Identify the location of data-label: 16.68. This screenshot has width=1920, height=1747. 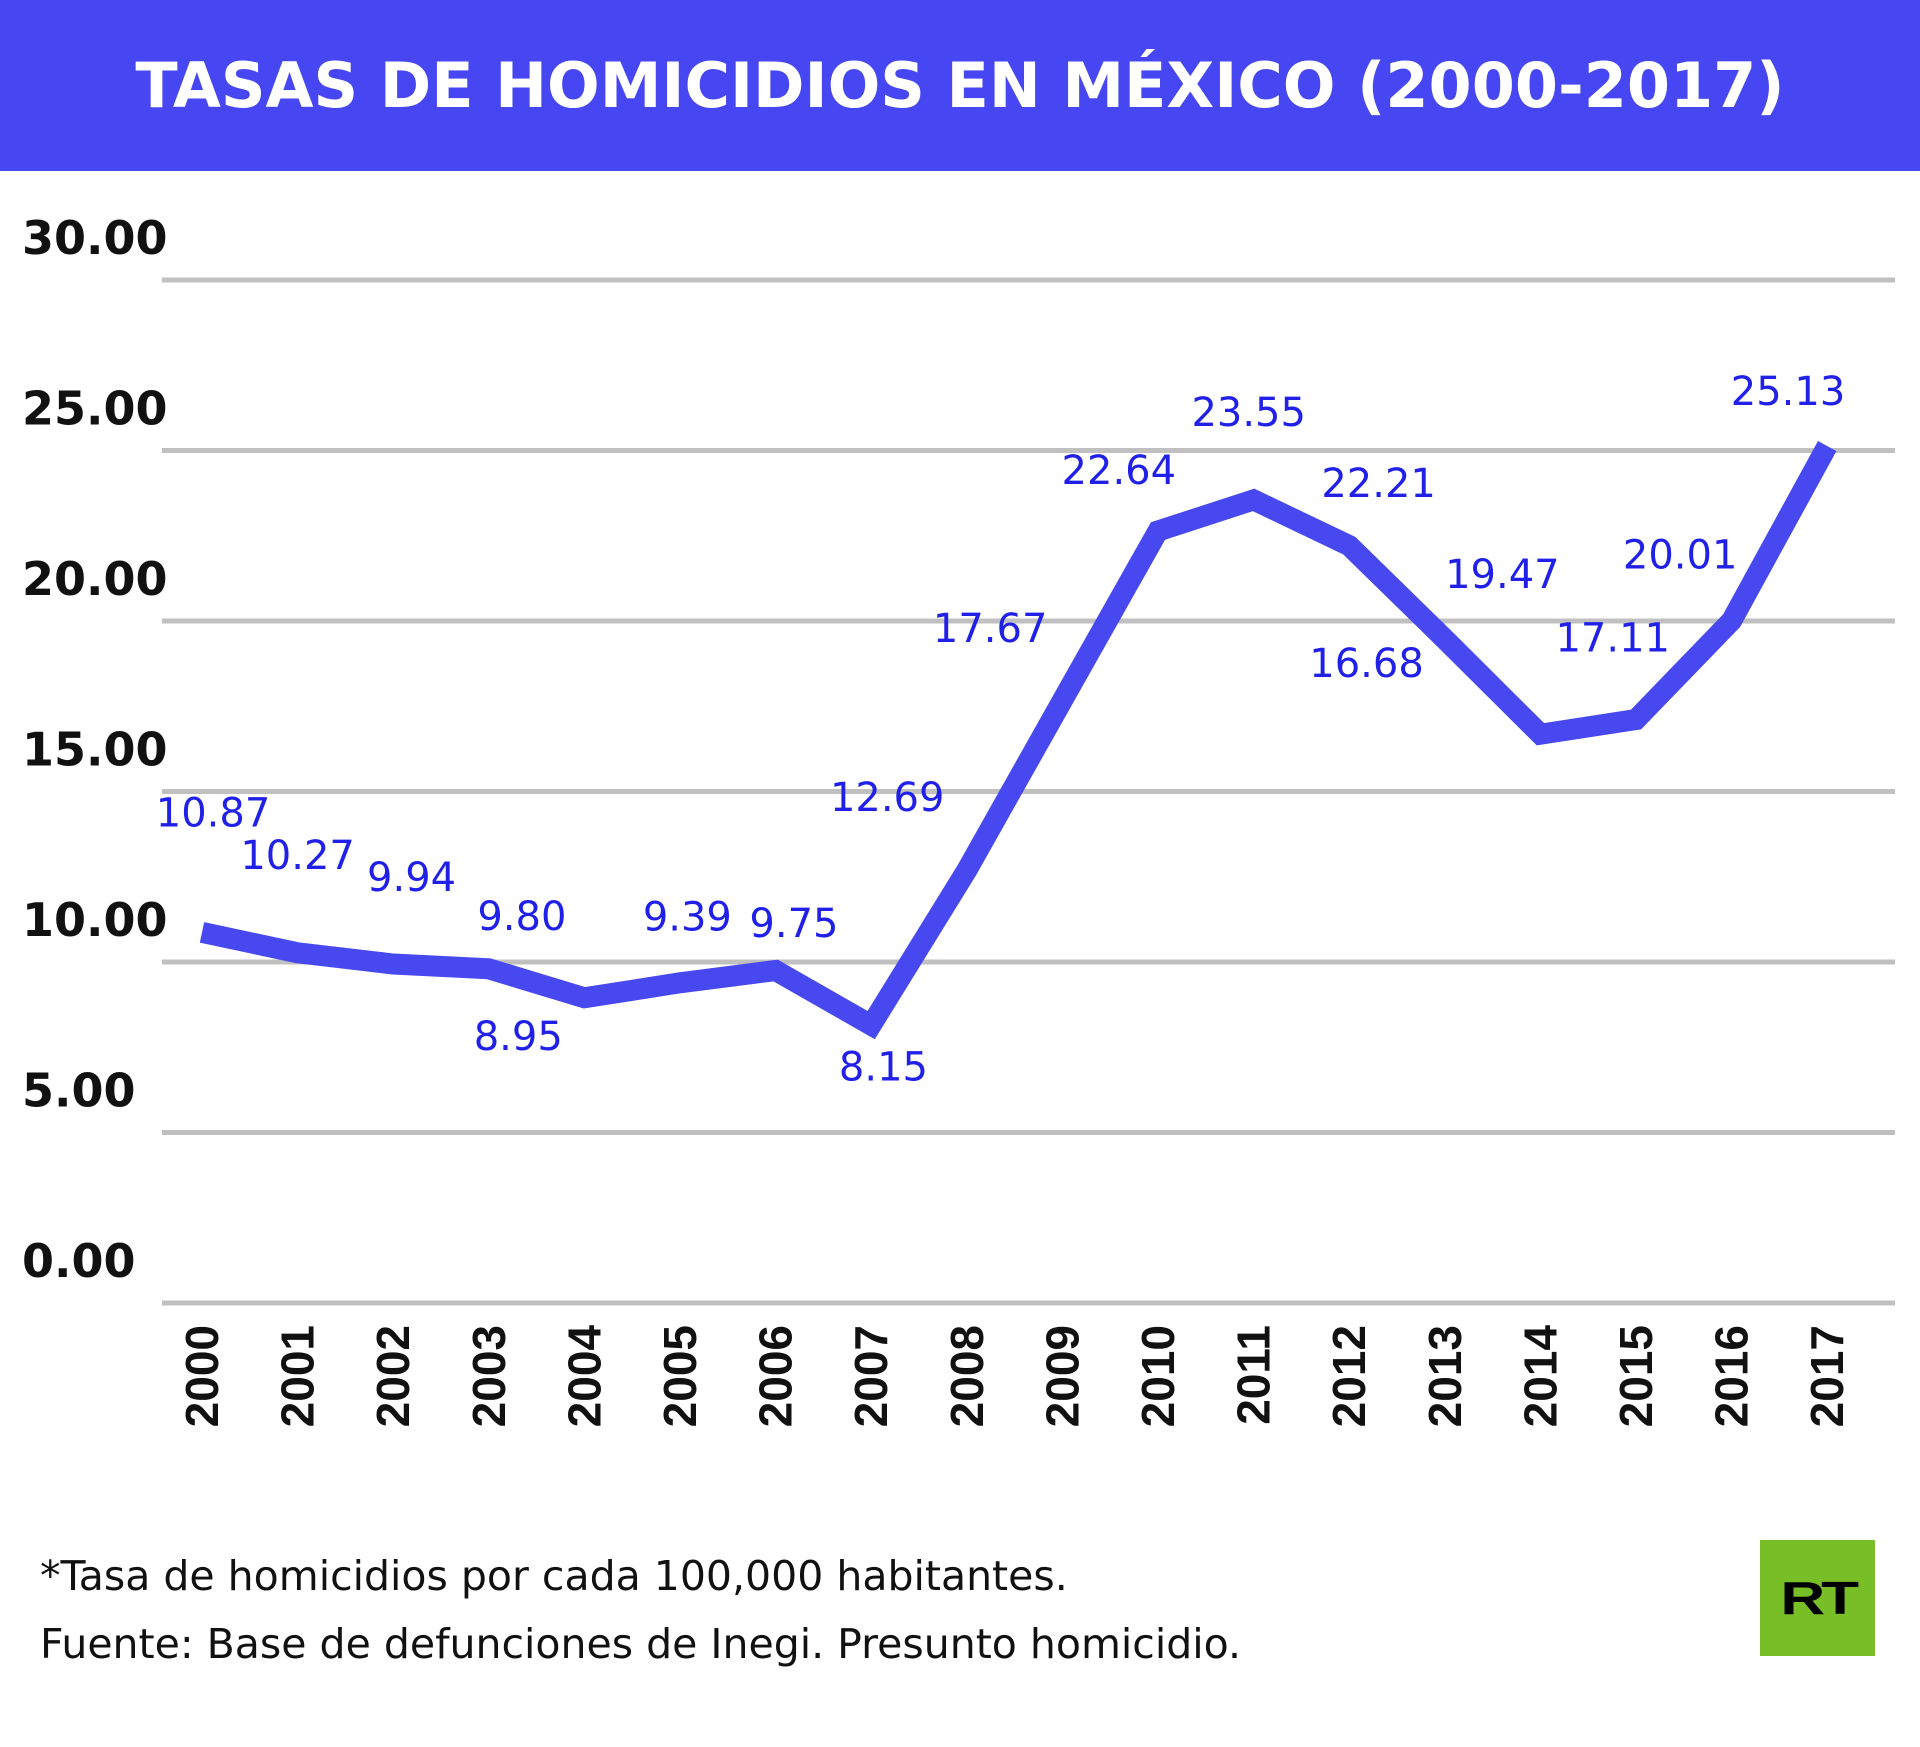
(1366, 664).